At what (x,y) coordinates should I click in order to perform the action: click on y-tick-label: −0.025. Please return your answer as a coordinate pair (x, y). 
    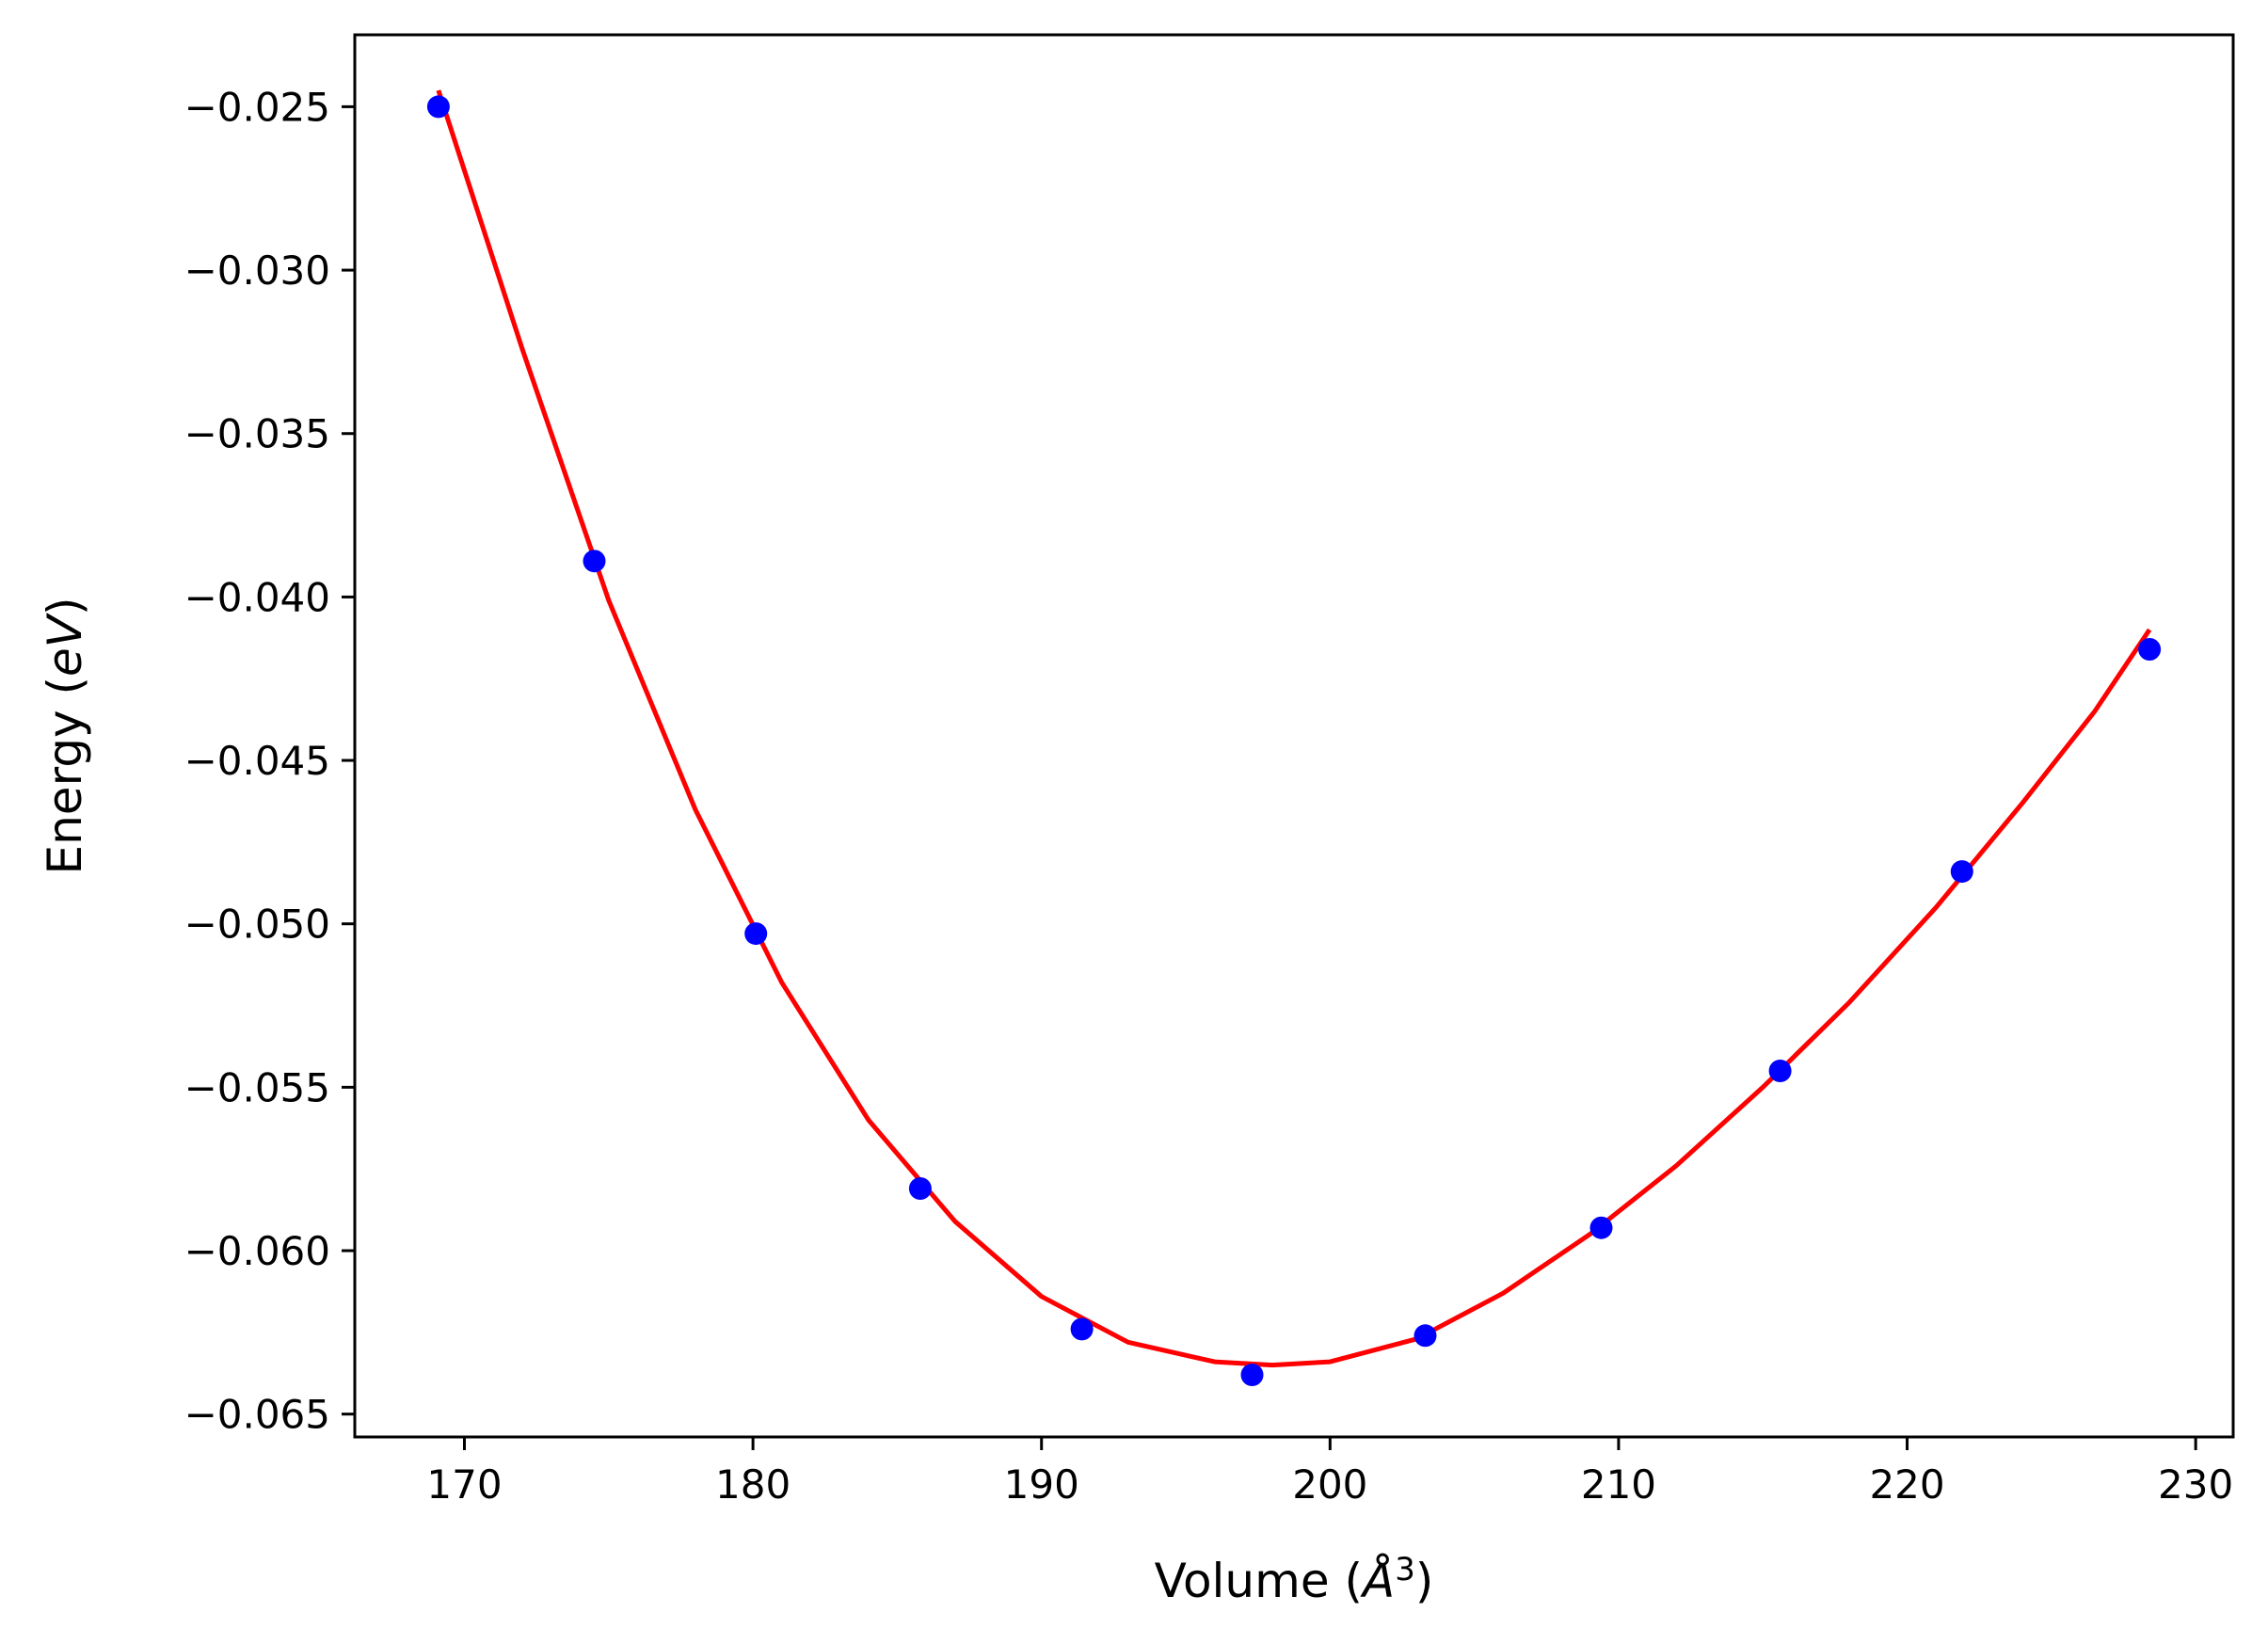
    Looking at the image, I should click on (257, 107).